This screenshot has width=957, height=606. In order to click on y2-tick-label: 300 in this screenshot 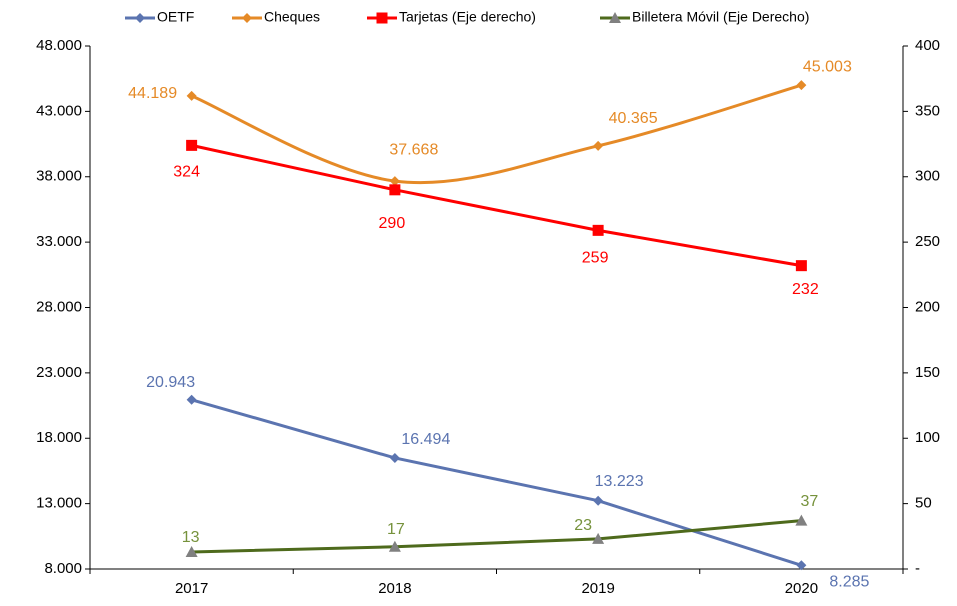, I will do `click(927, 176)`.